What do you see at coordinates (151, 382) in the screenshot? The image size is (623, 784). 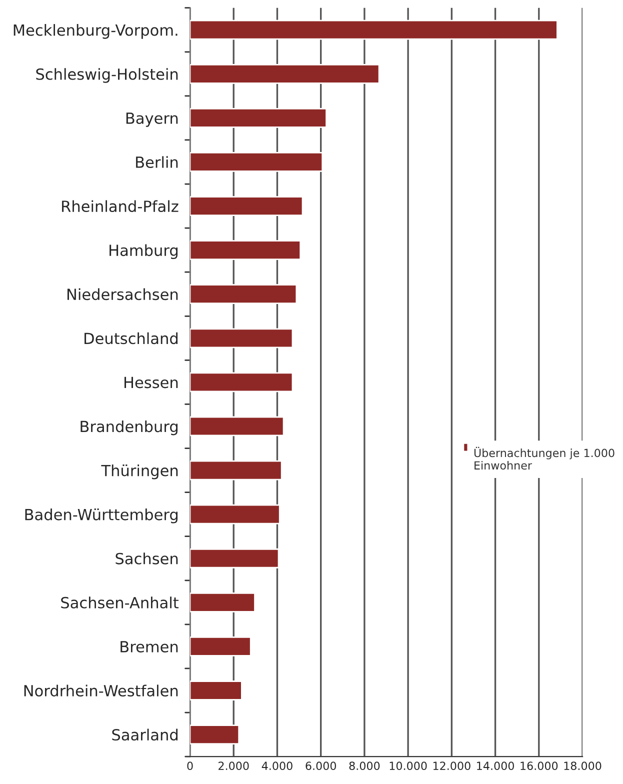 I see `y-tick-label: Hessen` at bounding box center [151, 382].